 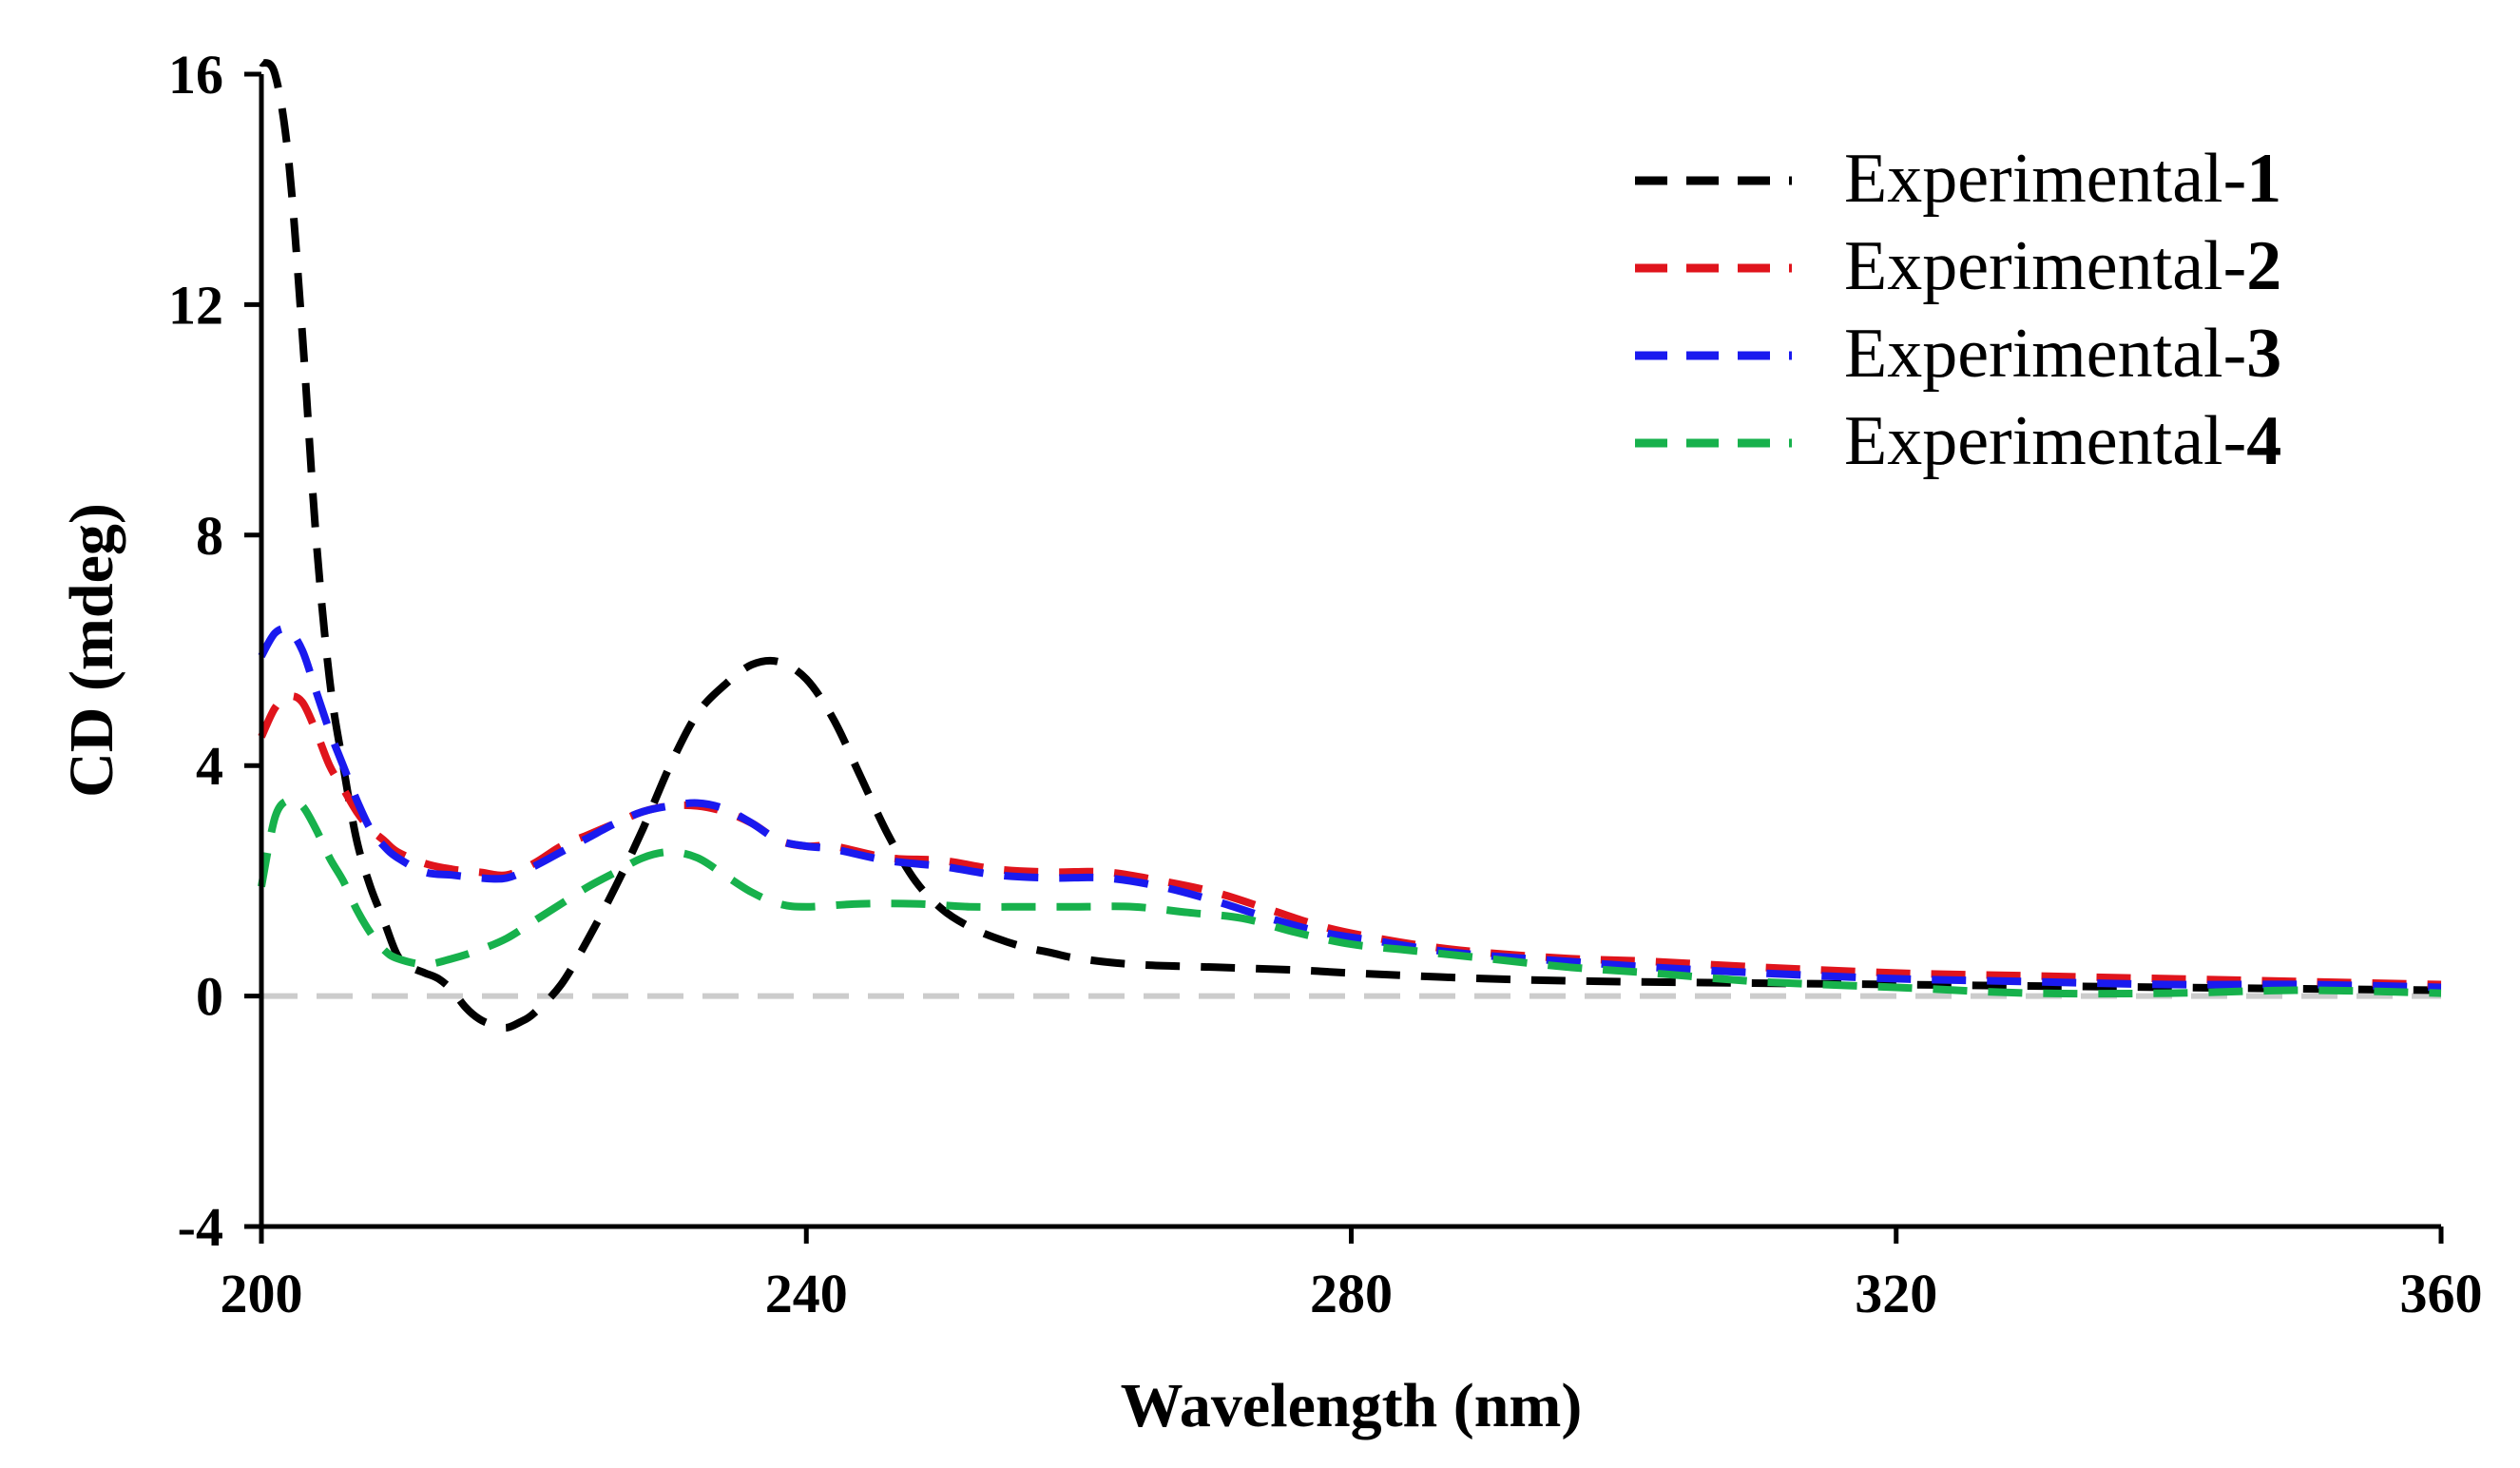 I want to click on x-tick-label: 280, so click(x=1352, y=1293).